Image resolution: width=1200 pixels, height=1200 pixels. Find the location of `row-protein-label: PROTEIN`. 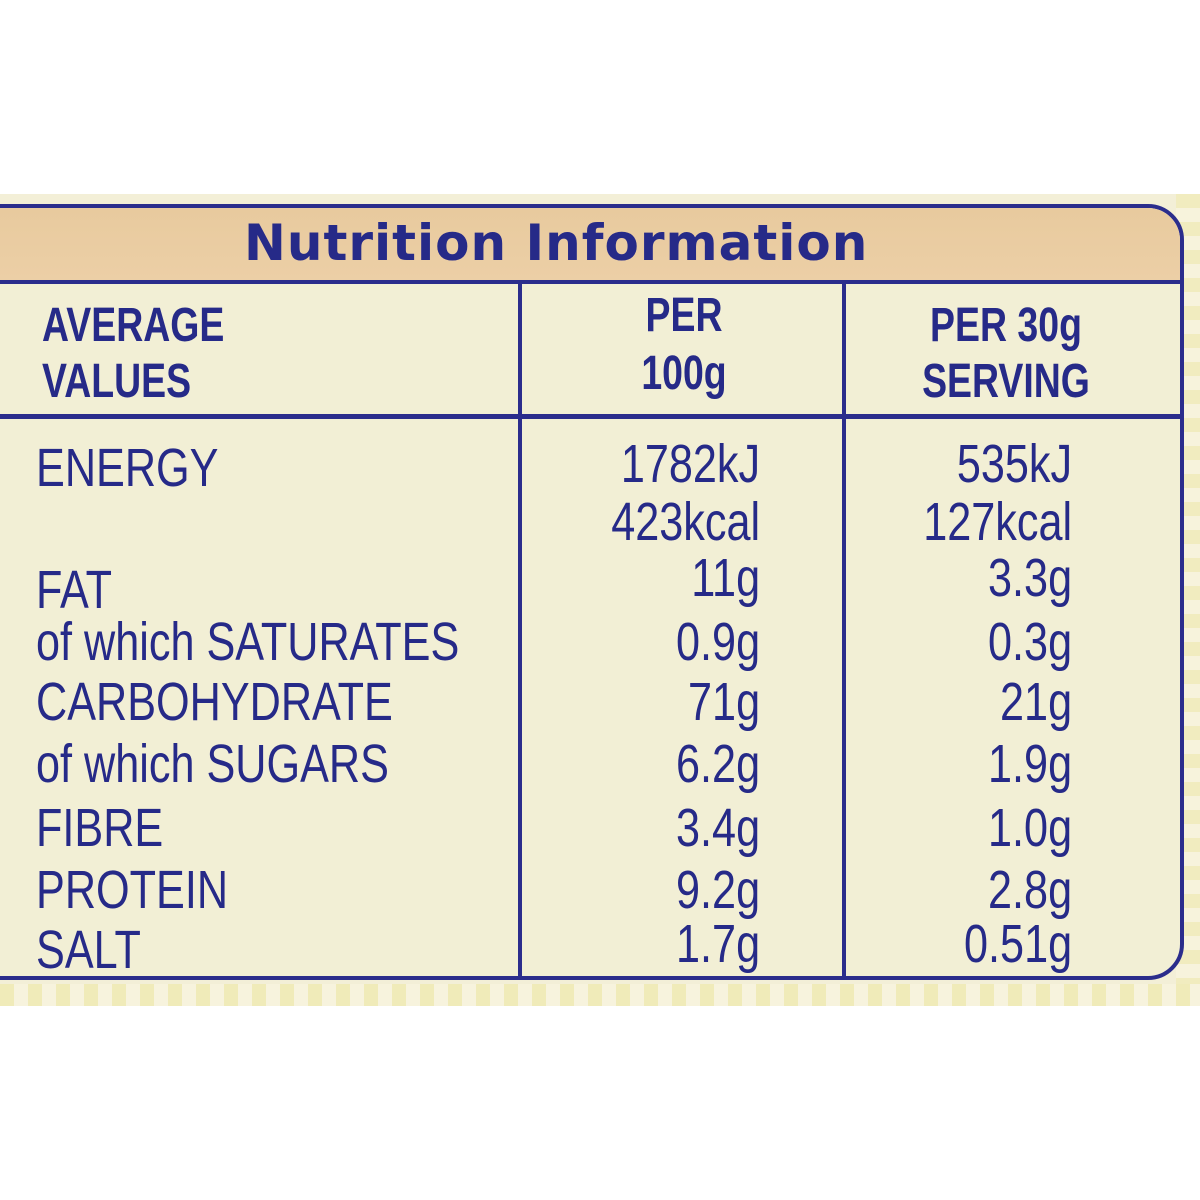

row-protein-label: PROTEIN is located at coordinates (132, 890).